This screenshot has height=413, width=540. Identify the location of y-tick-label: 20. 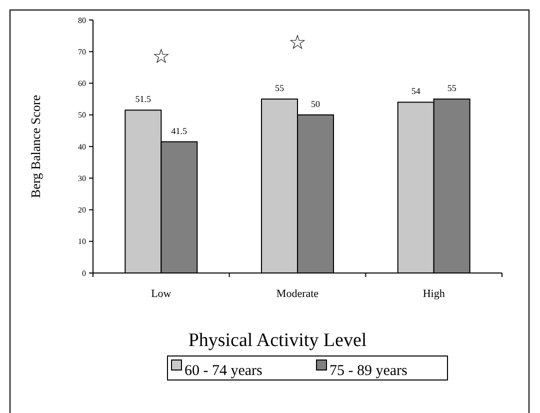
(82, 210).